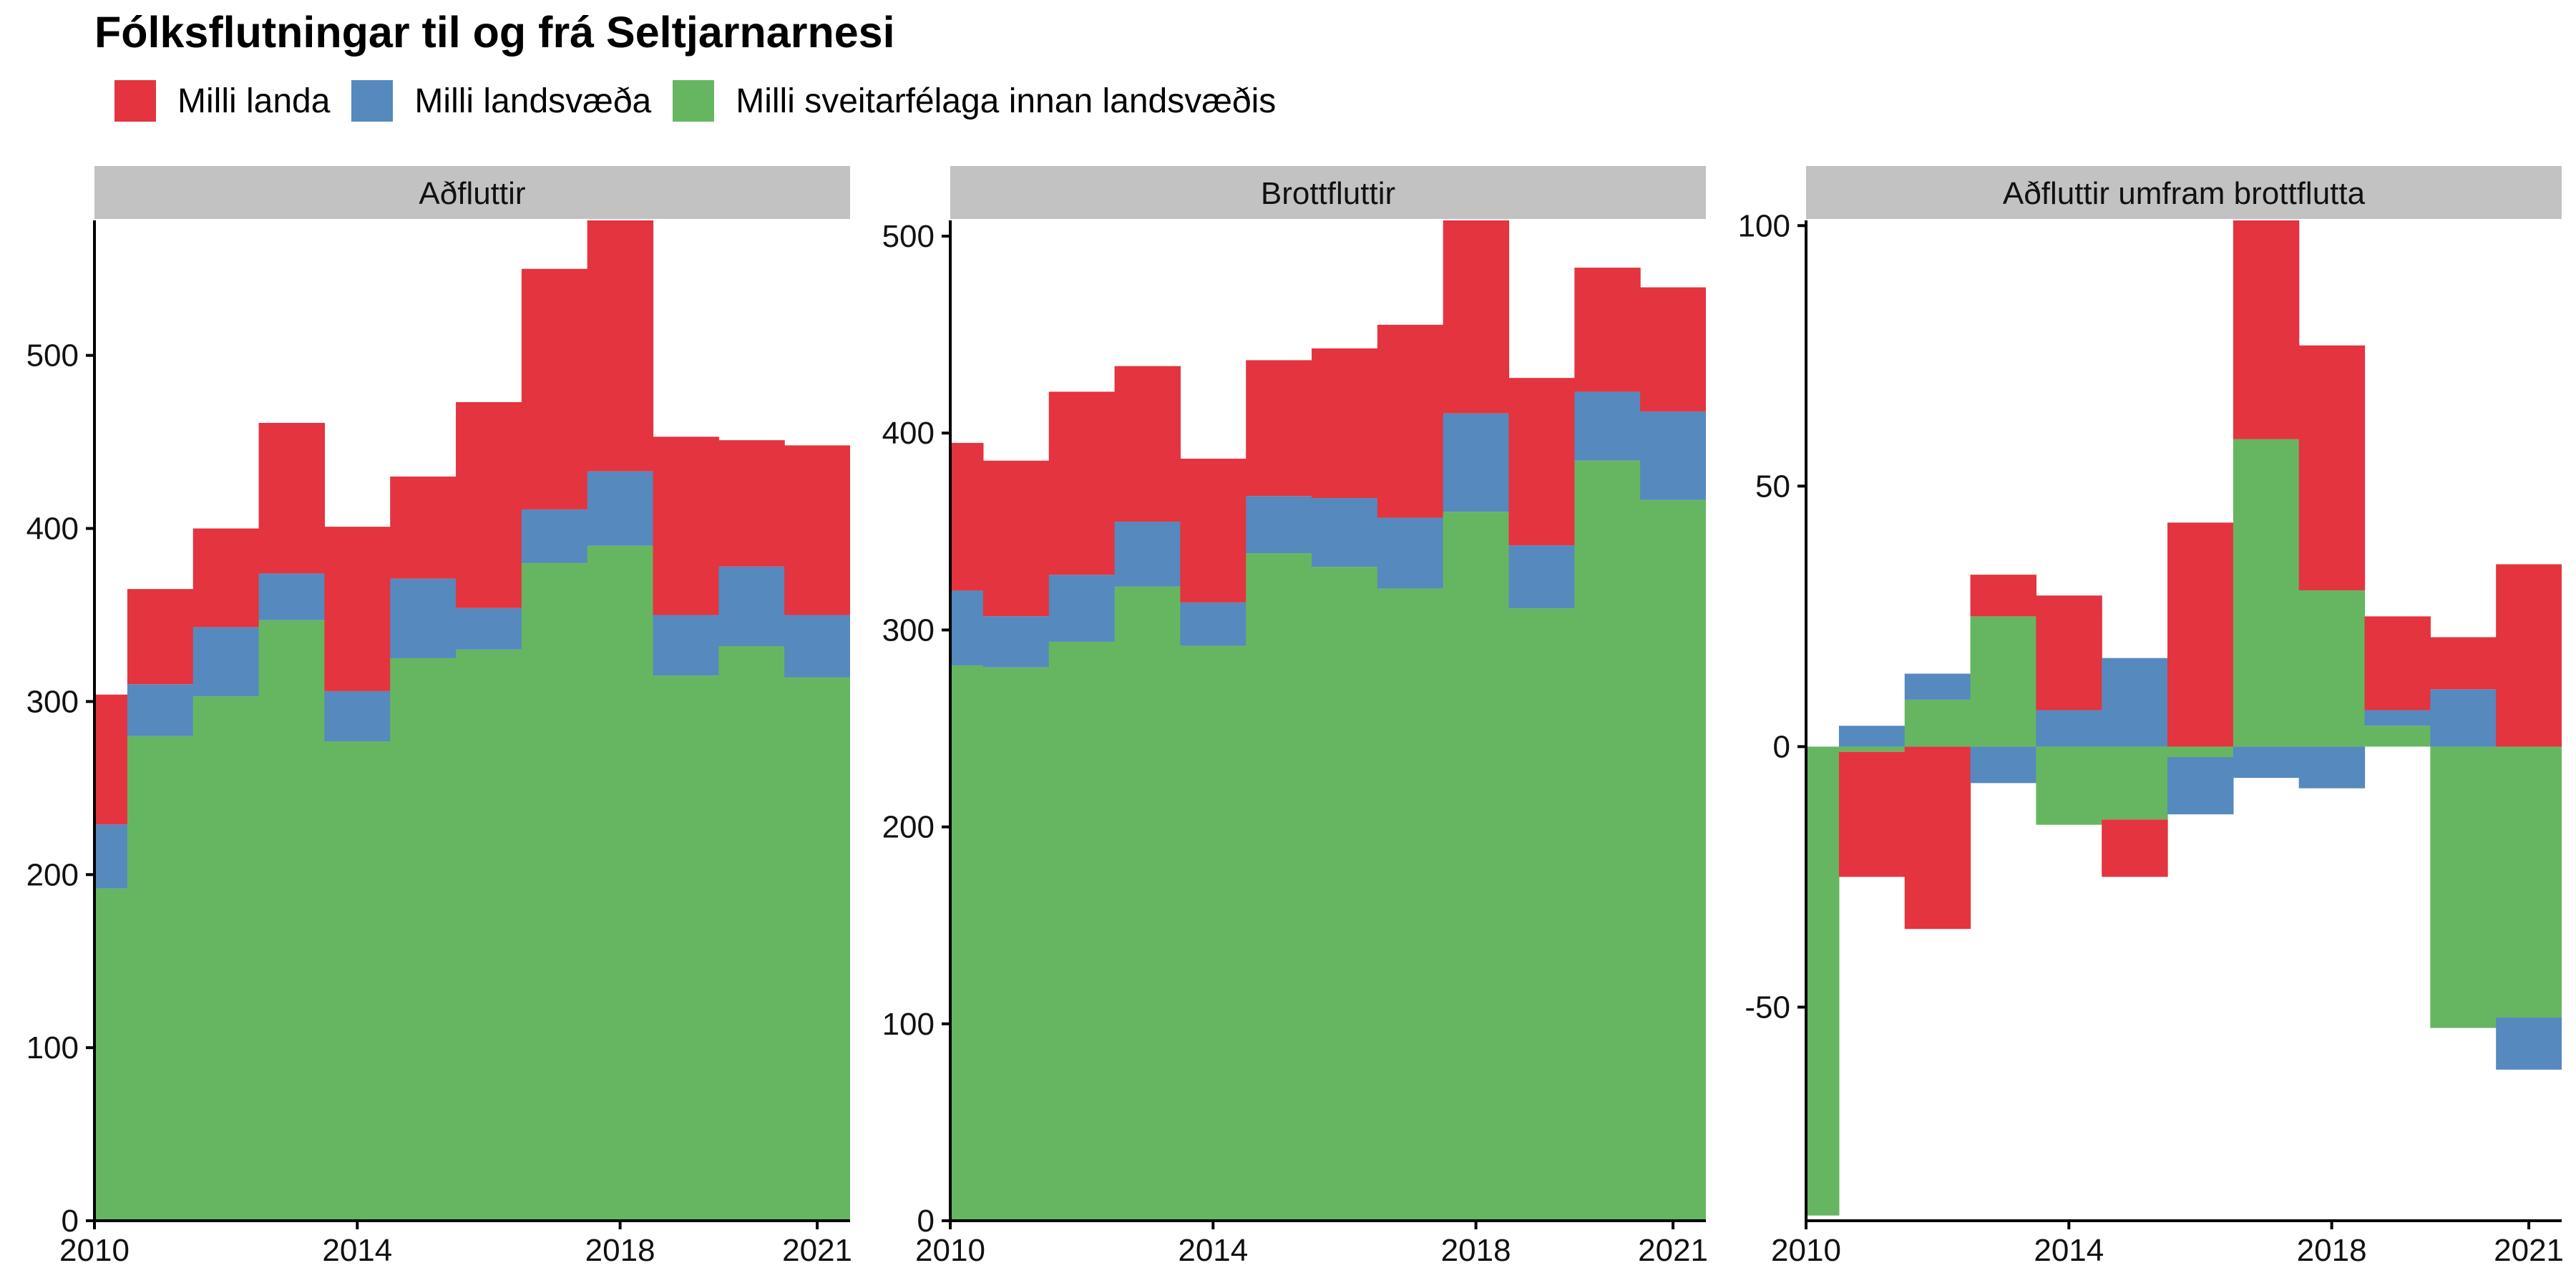 This screenshot has width=2576, height=1288. Describe the element at coordinates (160, 710) in the screenshot. I see `bar-segment-2011-milli-landsvaeda` at that location.